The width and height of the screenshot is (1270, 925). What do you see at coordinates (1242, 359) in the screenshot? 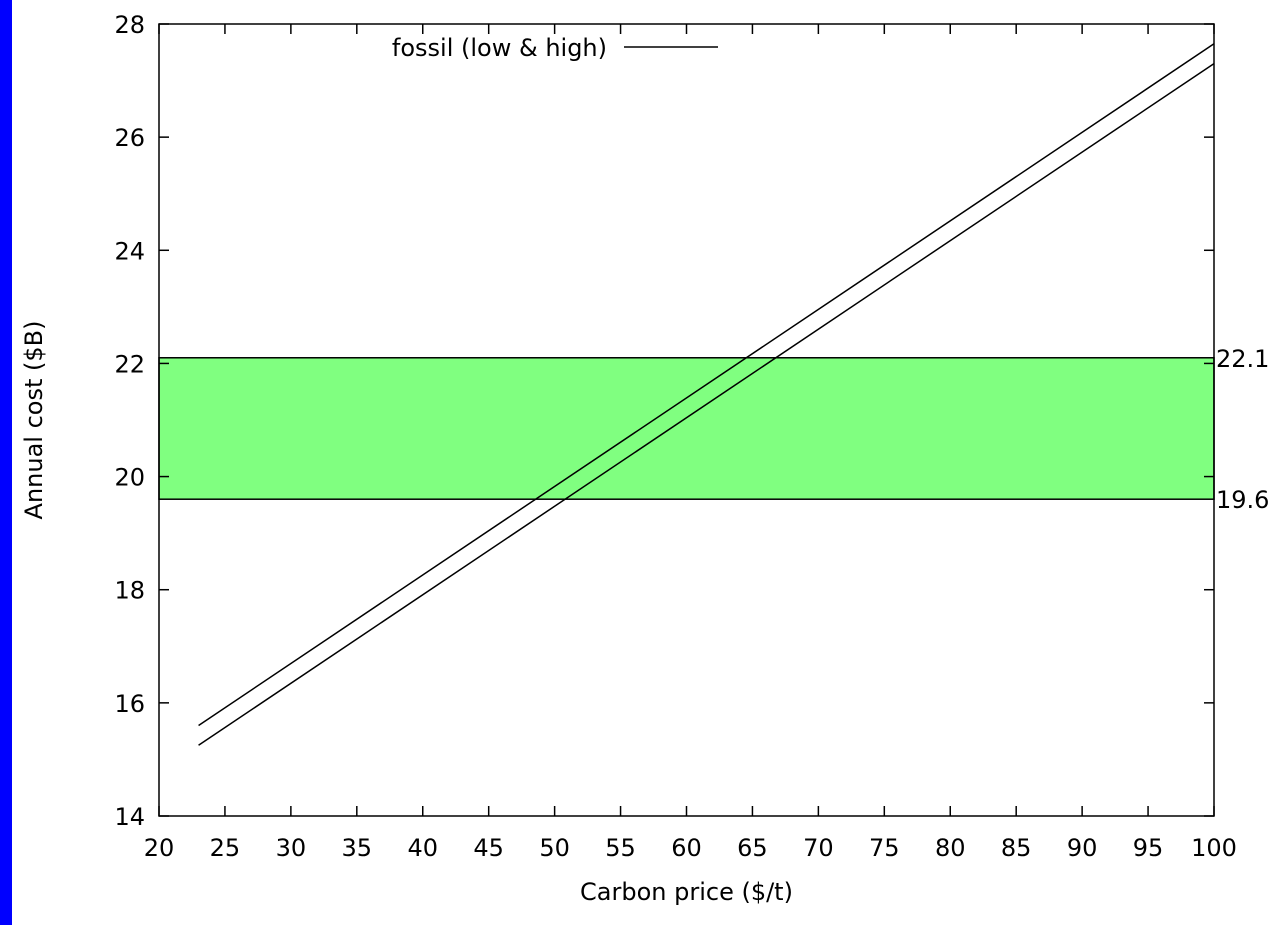
I see `band-high-label: 22.1` at bounding box center [1242, 359].